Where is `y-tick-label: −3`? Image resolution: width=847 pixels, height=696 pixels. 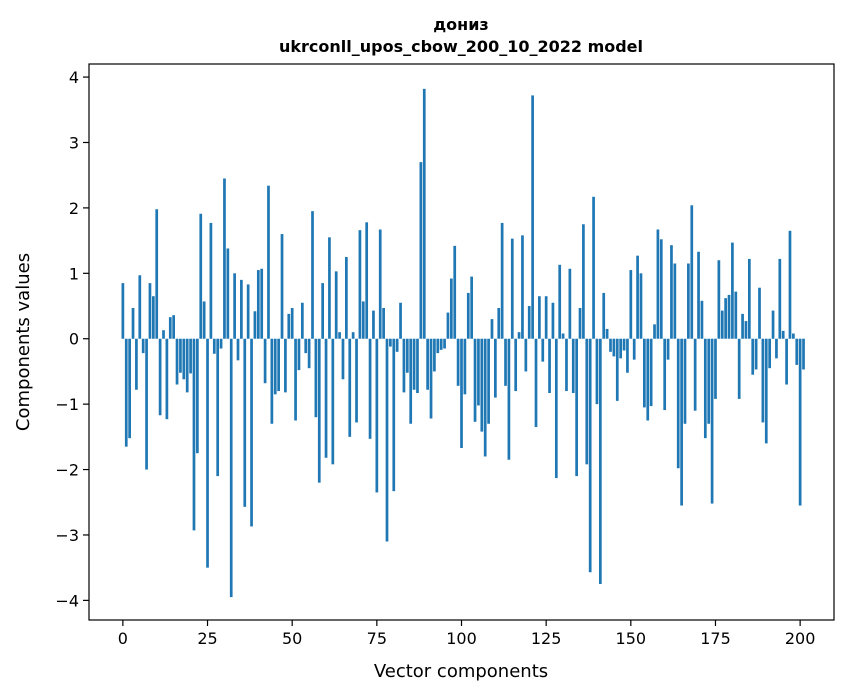 y-tick-label: −3 is located at coordinates (67, 535).